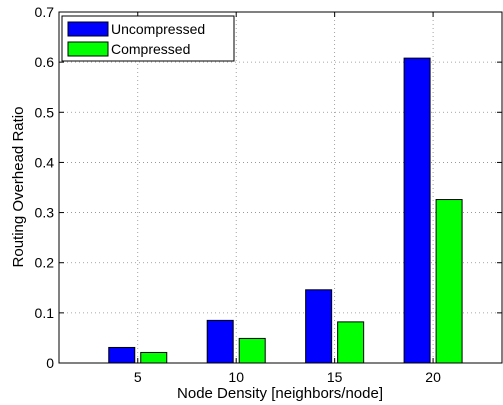  What do you see at coordinates (45, 12) in the screenshot?
I see `y-tick-label: 0.7` at bounding box center [45, 12].